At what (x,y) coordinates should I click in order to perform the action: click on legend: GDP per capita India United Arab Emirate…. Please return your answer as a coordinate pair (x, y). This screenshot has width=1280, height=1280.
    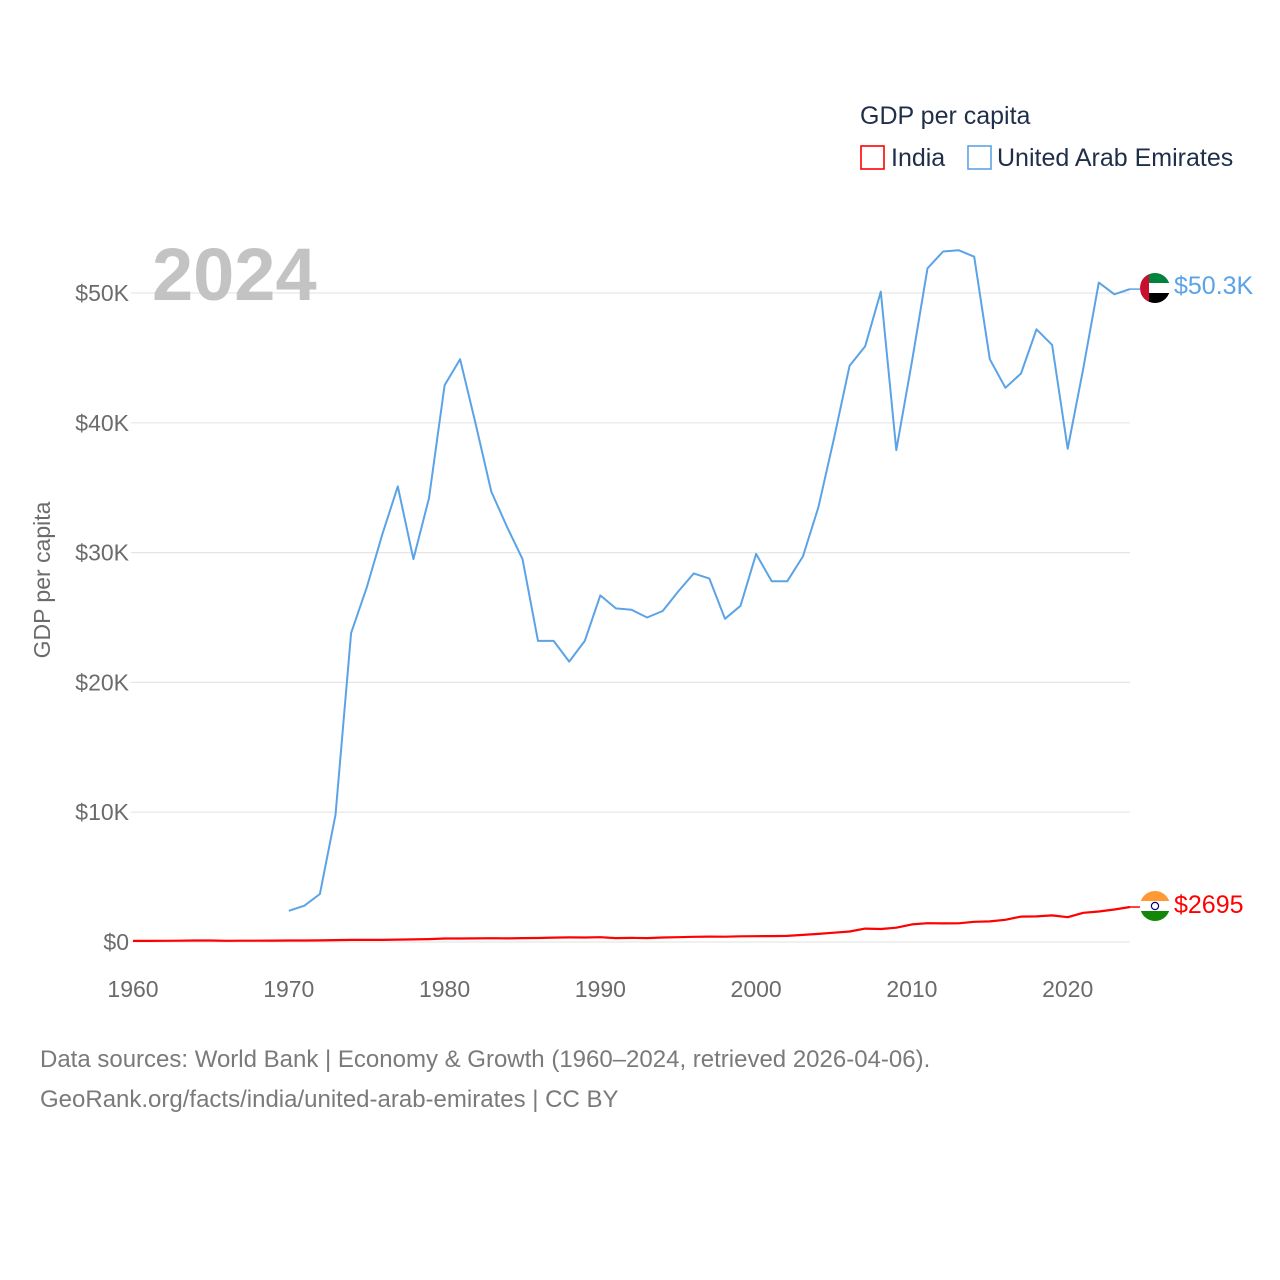
    Looking at the image, I should click on (1046, 137).